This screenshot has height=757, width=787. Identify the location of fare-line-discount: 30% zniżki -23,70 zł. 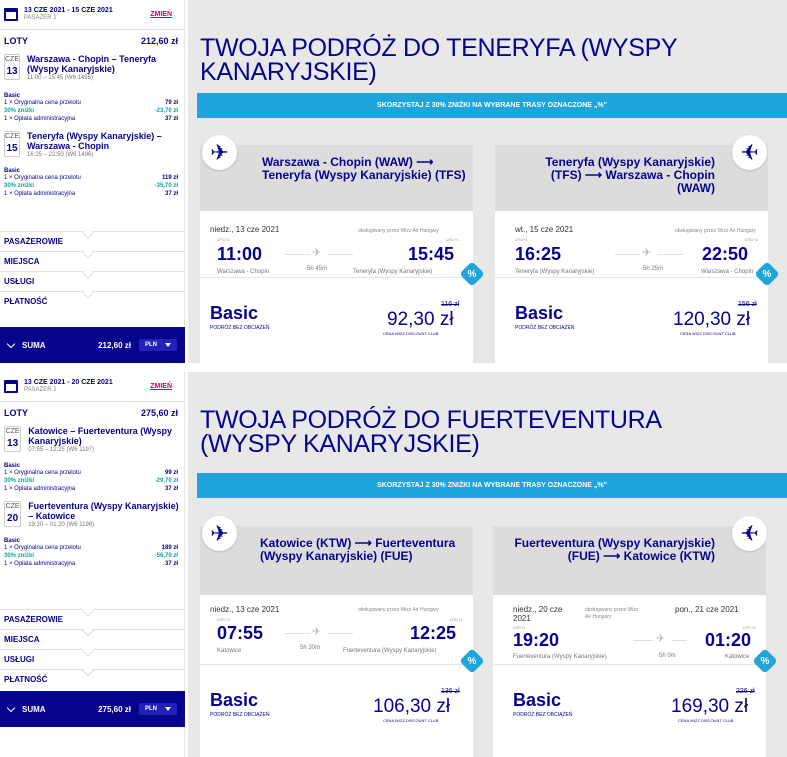
(92, 111).